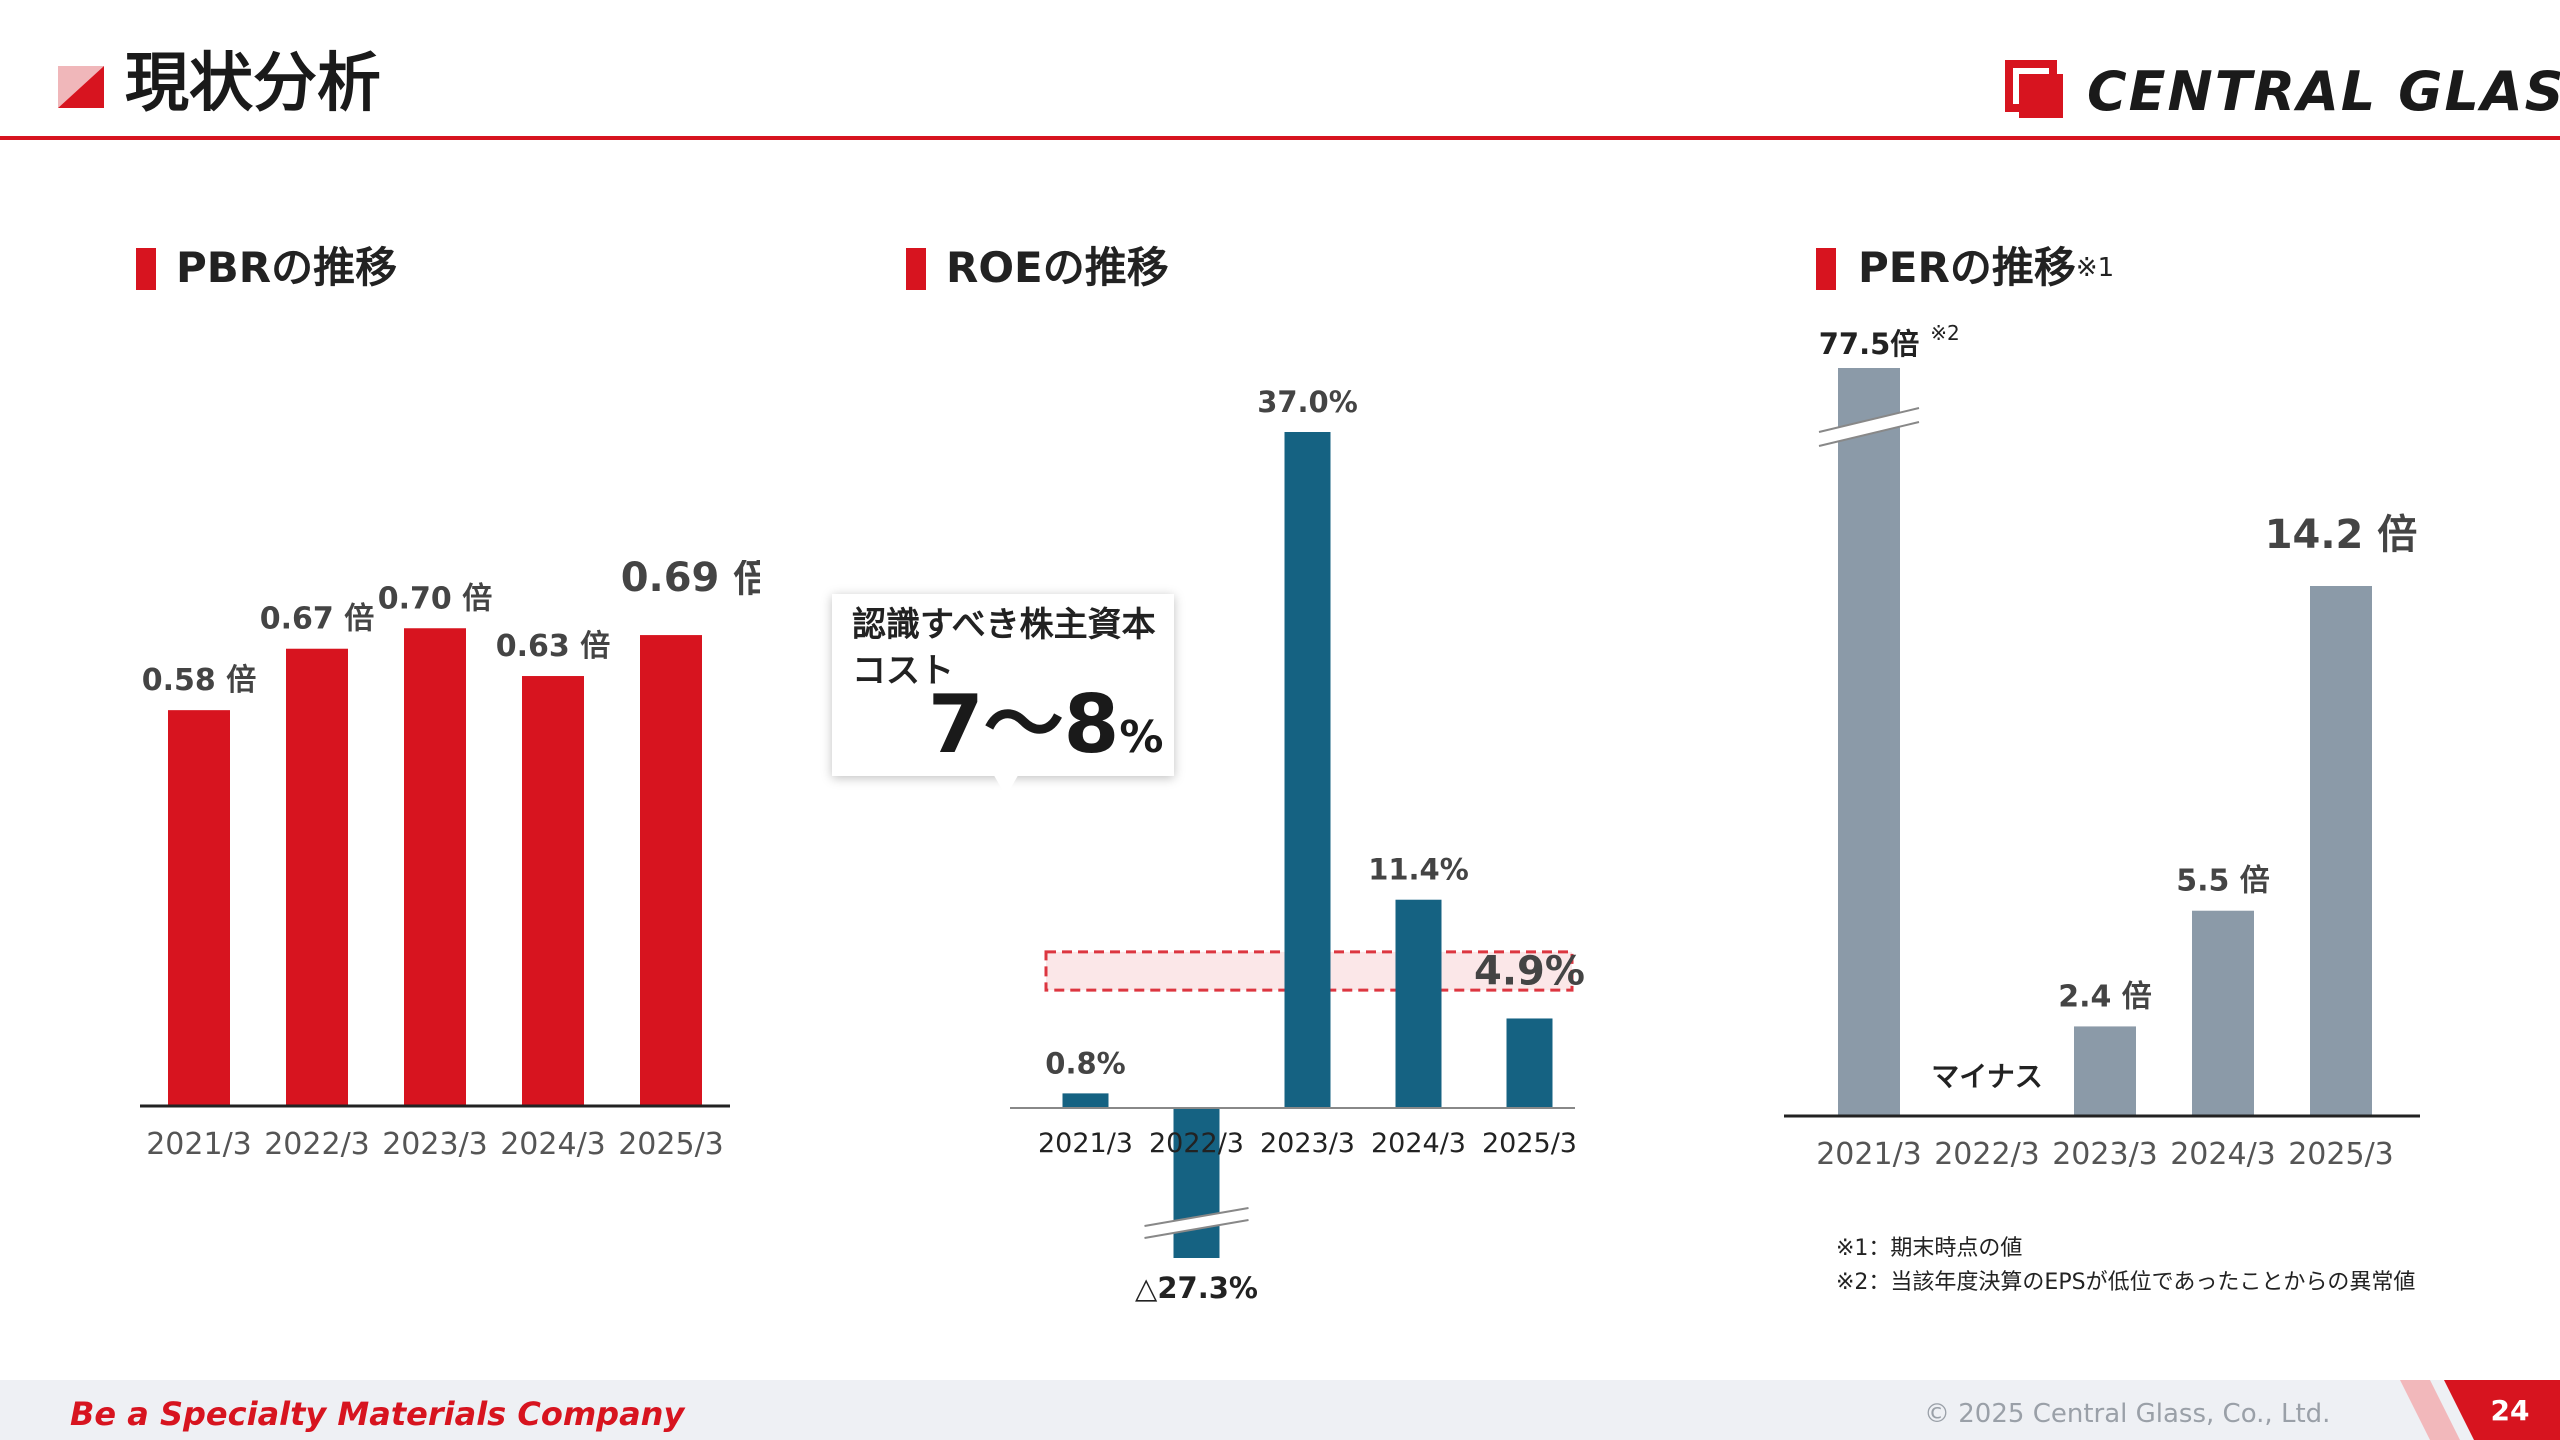 Image resolution: width=2560 pixels, height=1440 pixels. I want to click on callout-text: 認識すべき株主資本コスト, so click(1004, 648).